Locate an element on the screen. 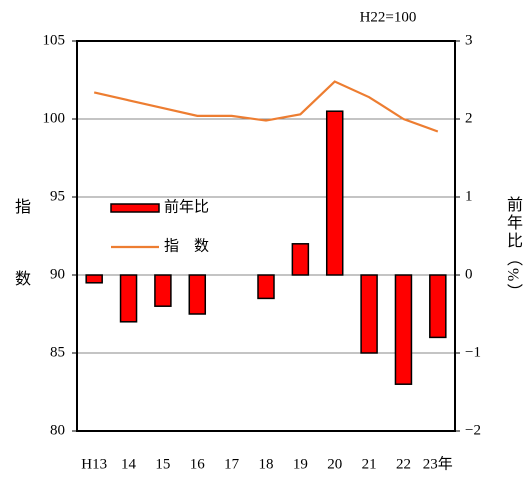 The height and width of the screenshot is (478, 524). y2-tick-label: −2 is located at coordinates (473, 430).